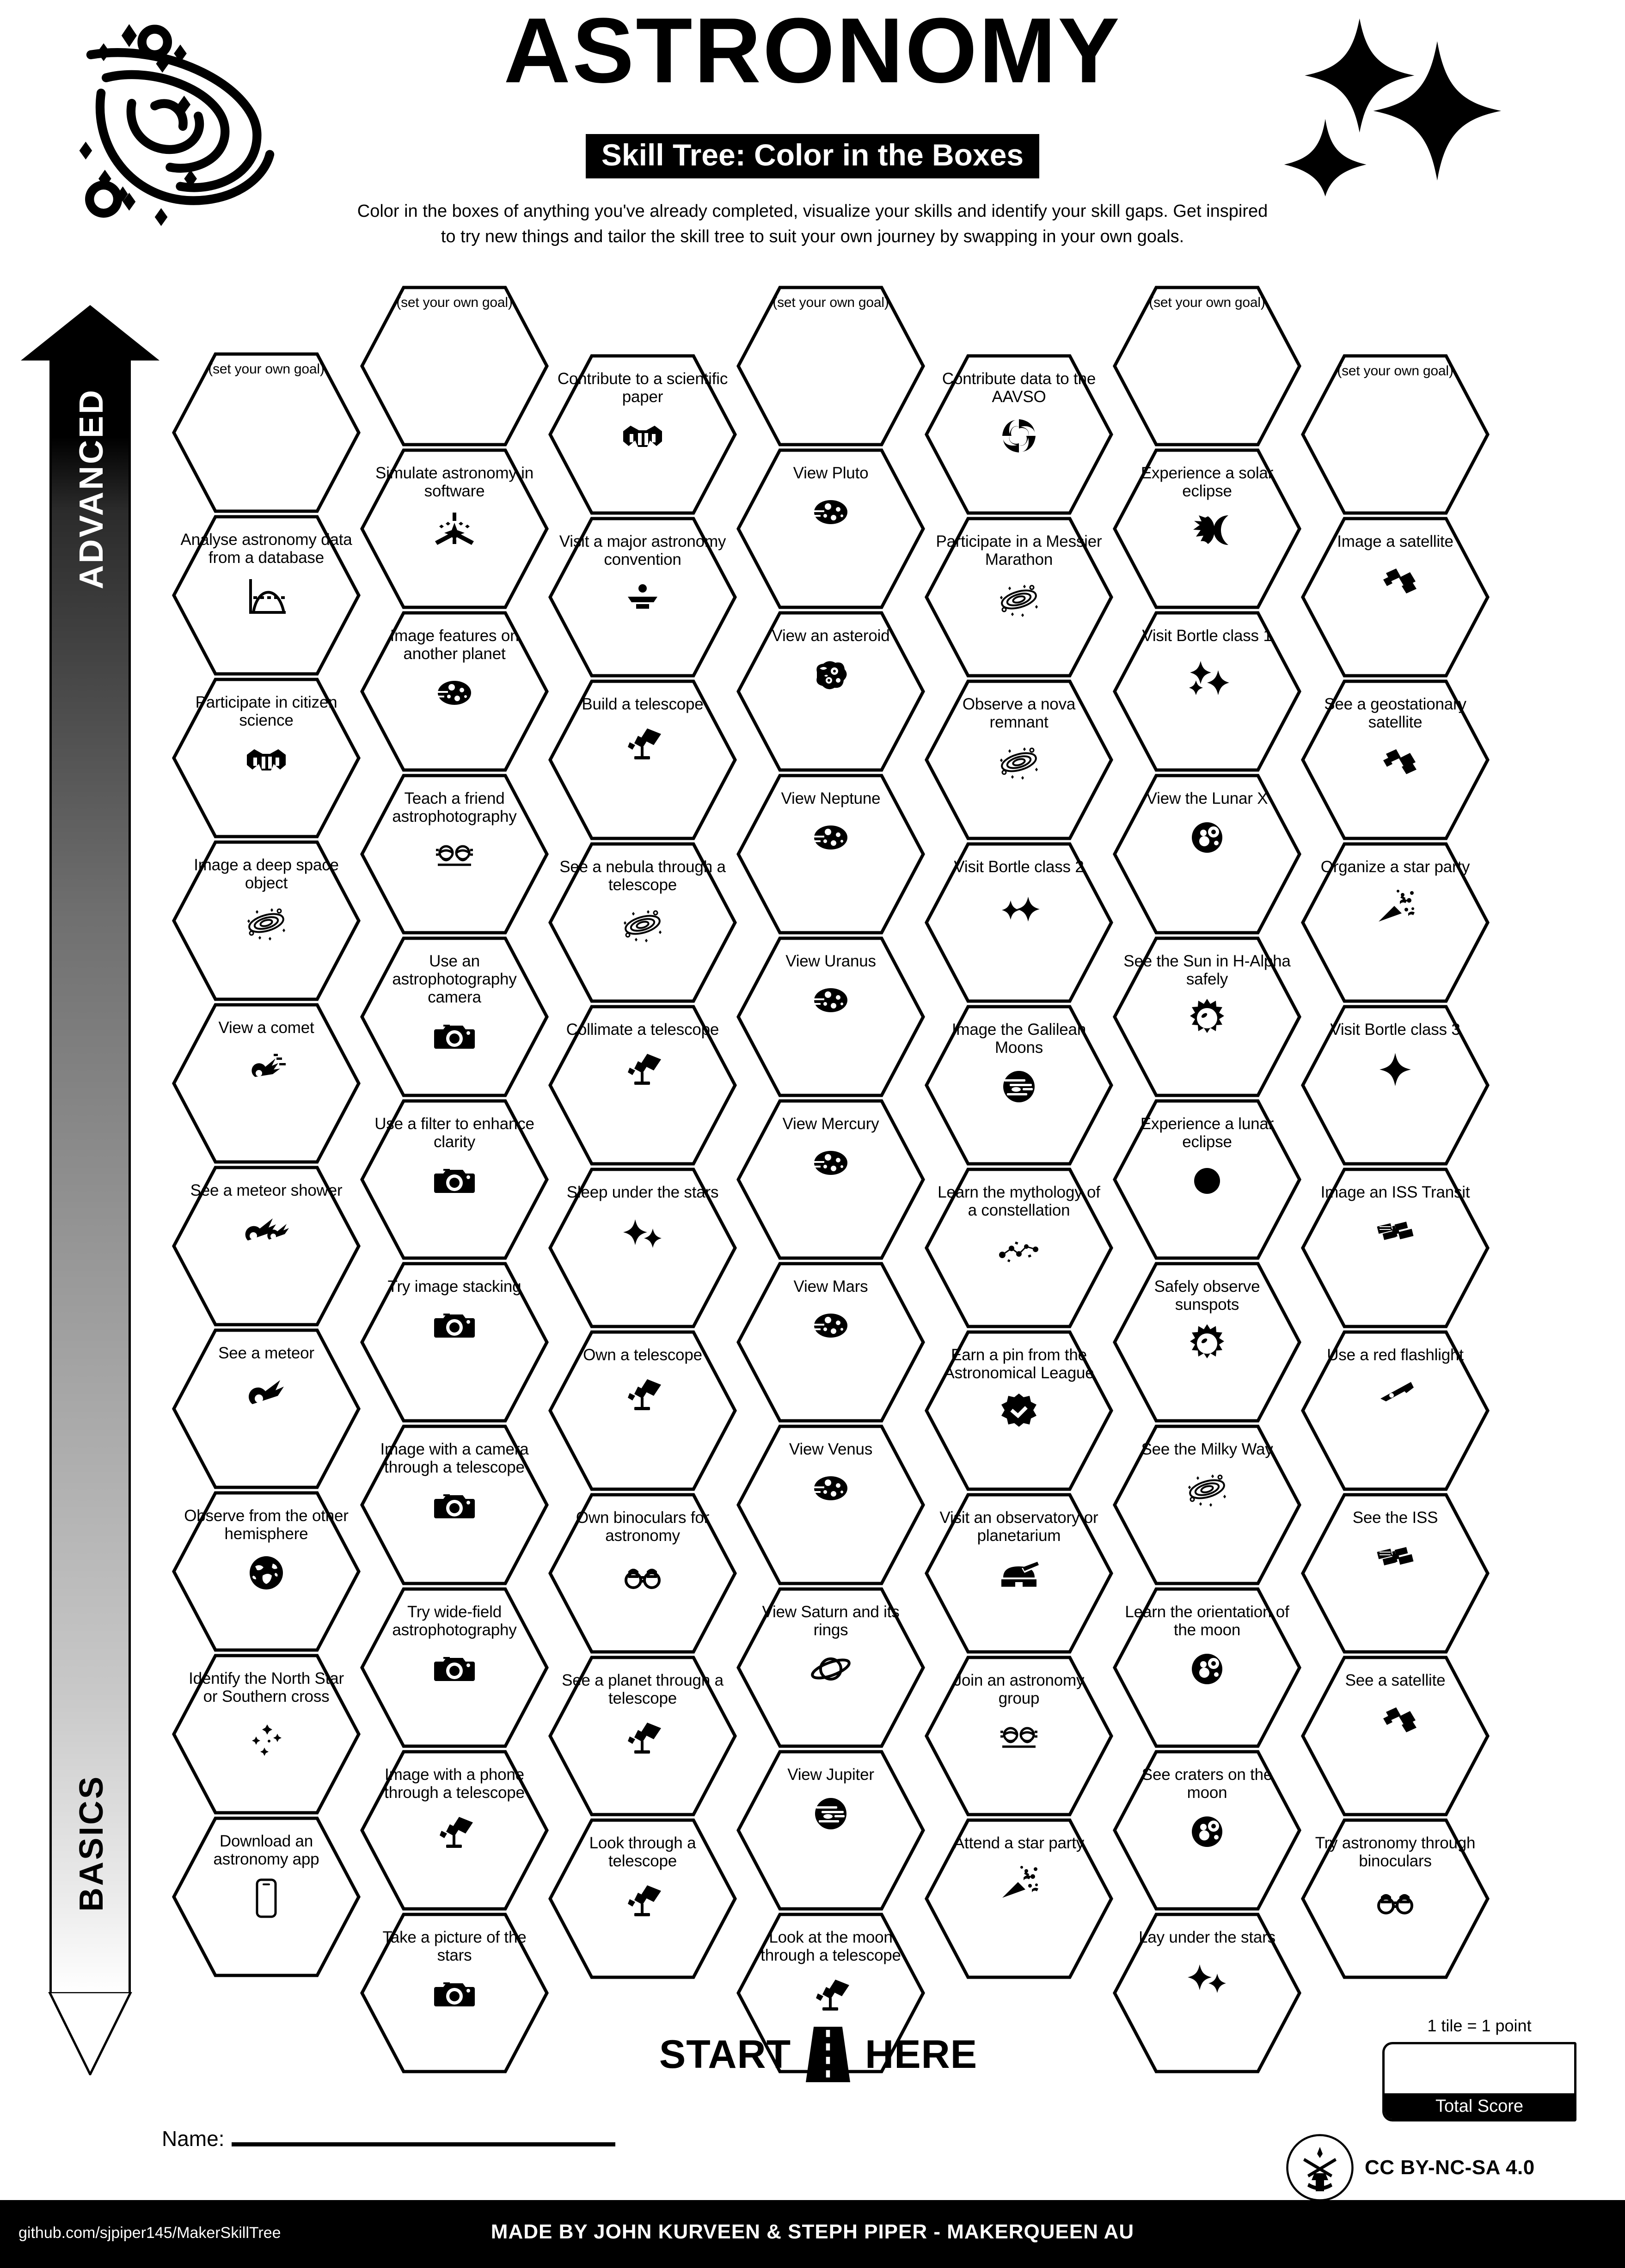  I want to click on skill-tile: Try astronomy through binoculars, so click(1395, 1898).